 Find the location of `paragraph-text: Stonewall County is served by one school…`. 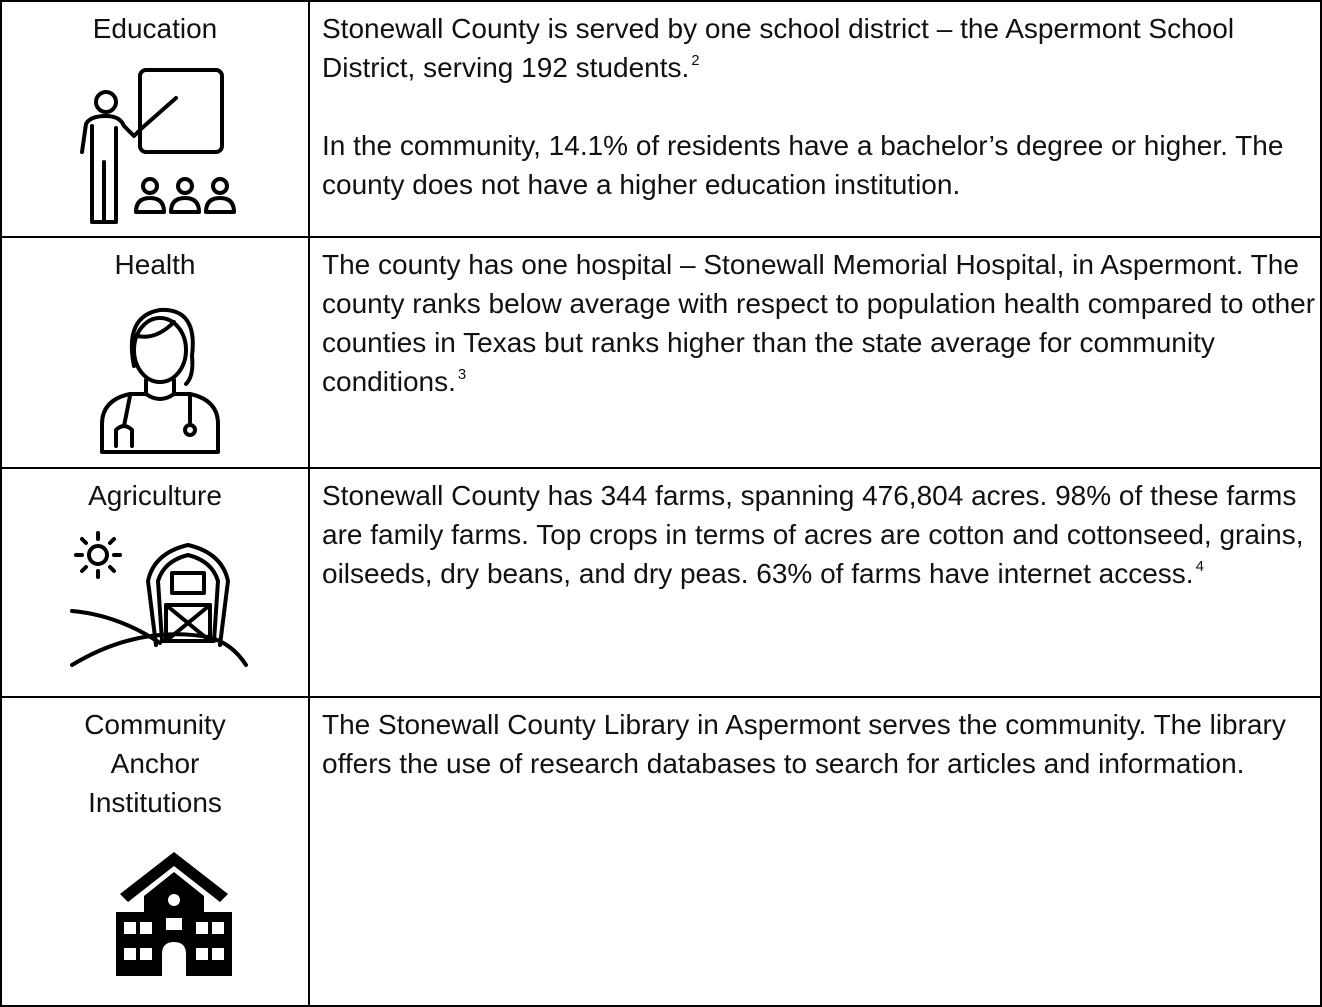

paragraph-text: Stonewall County is served by one school… is located at coordinates (778, 48).